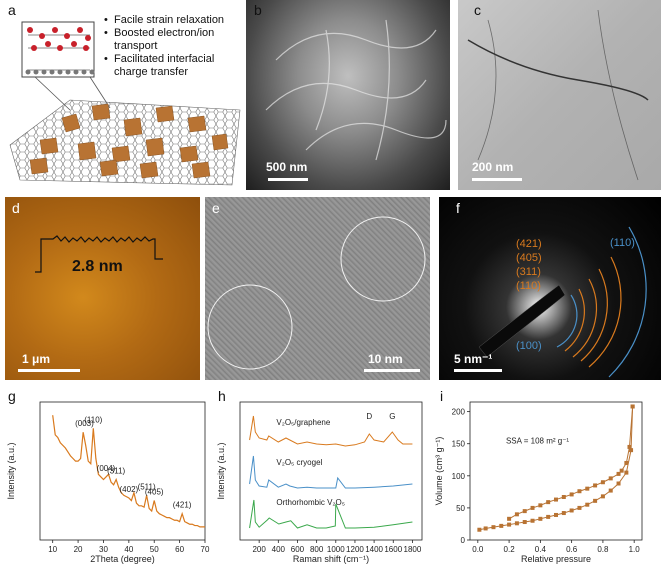 This screenshot has height=567, width=661. Describe the element at coordinates (336, 549) in the screenshot. I see `x-tick-label: 1000` at that location.